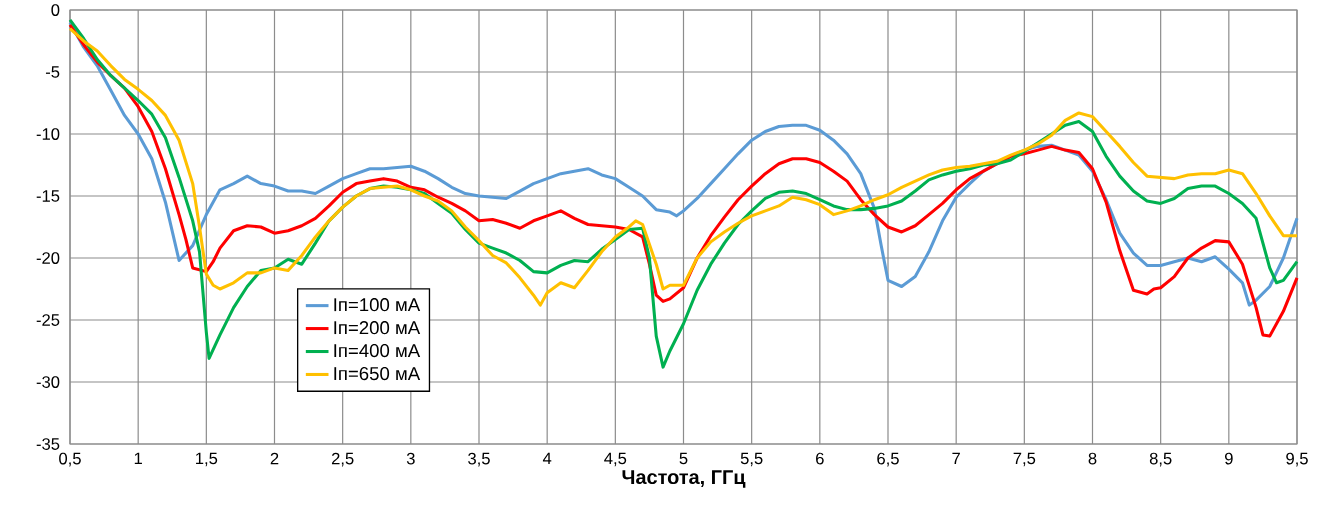  I want to click on x-tick-label: 0,5, so click(70, 459).